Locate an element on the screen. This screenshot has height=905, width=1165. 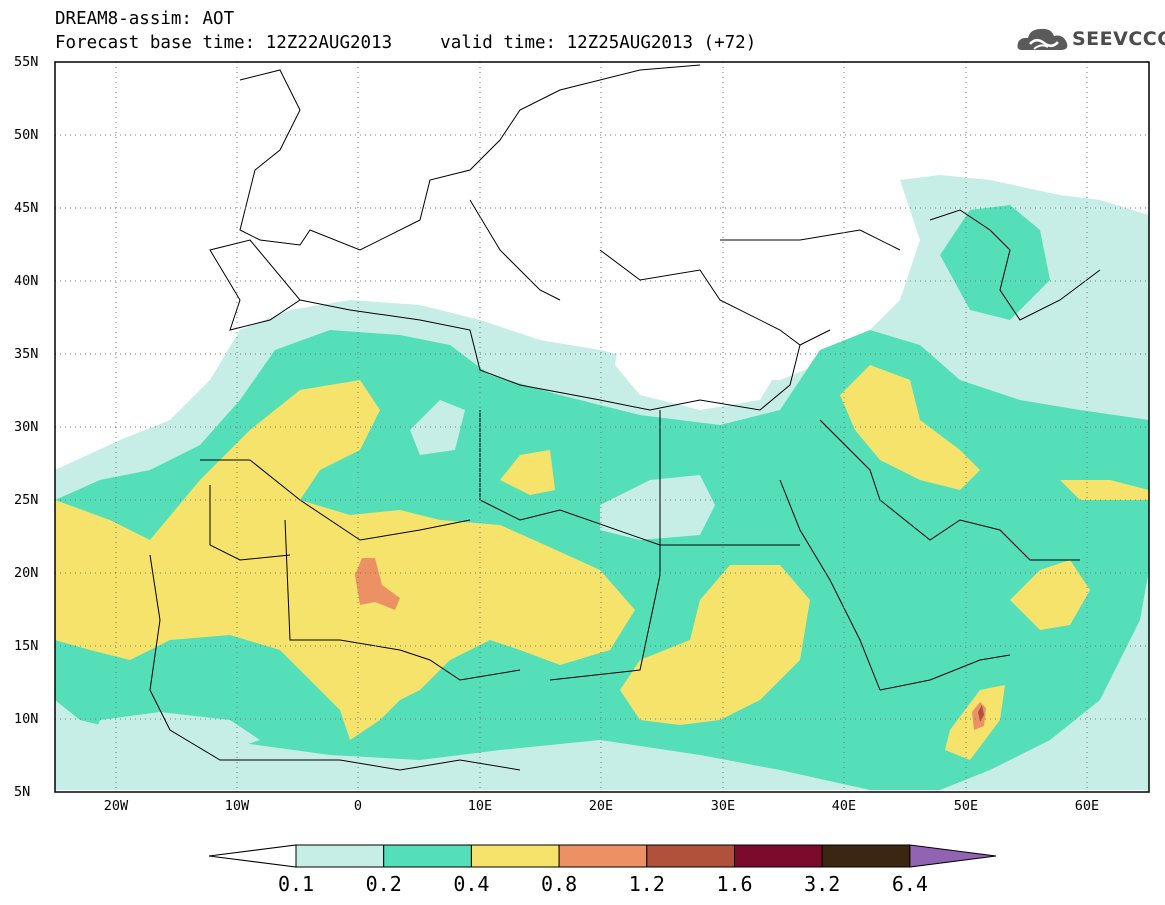
colorbar-label: 0.1 is located at coordinates (296, 884).